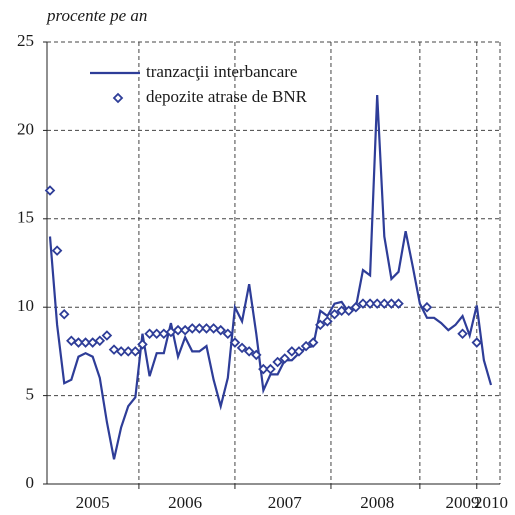  What do you see at coordinates (377, 502) in the screenshot?
I see `x-tick-label: 2008` at bounding box center [377, 502].